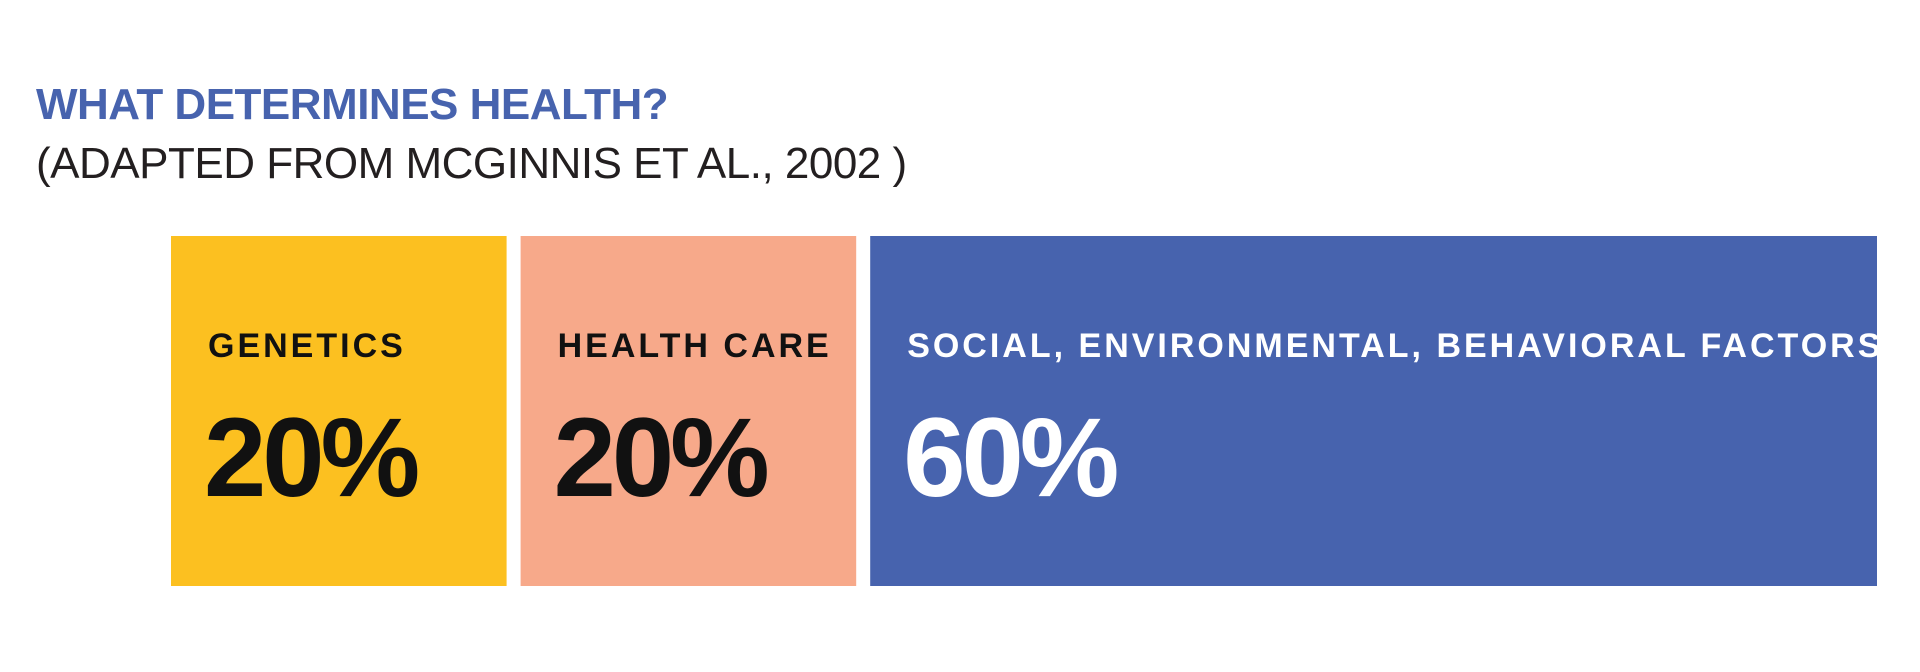 Image resolution: width=1920 pixels, height=672 pixels. Describe the element at coordinates (1010, 457) in the screenshot. I see `value-label: 60%` at that location.